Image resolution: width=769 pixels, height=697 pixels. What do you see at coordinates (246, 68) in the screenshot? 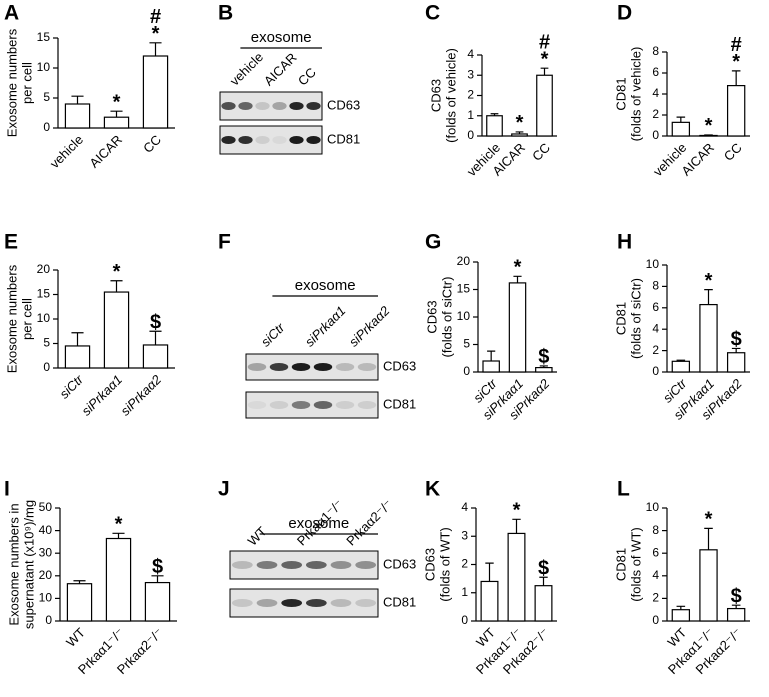
I see `lane-label: vehicle` at bounding box center [246, 68].